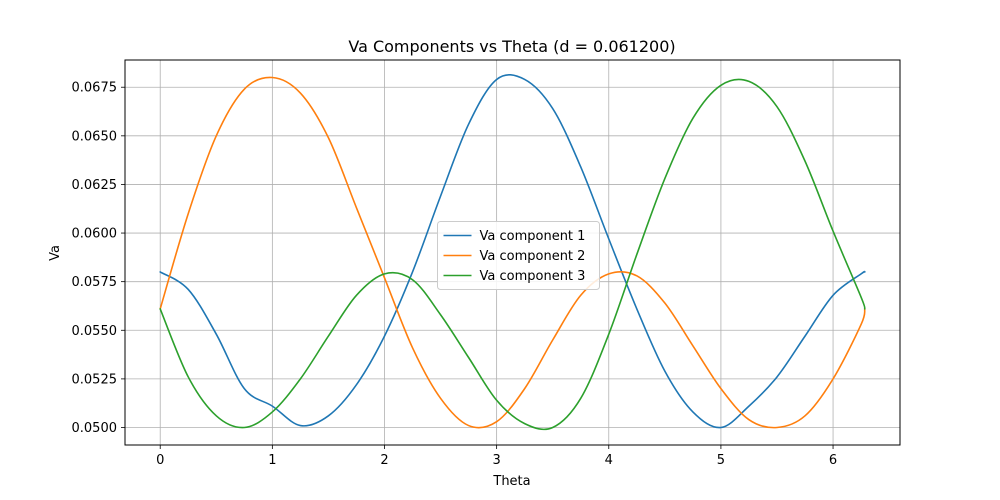  Describe the element at coordinates (721, 460) in the screenshot. I see `x-tick-label: 5` at that location.